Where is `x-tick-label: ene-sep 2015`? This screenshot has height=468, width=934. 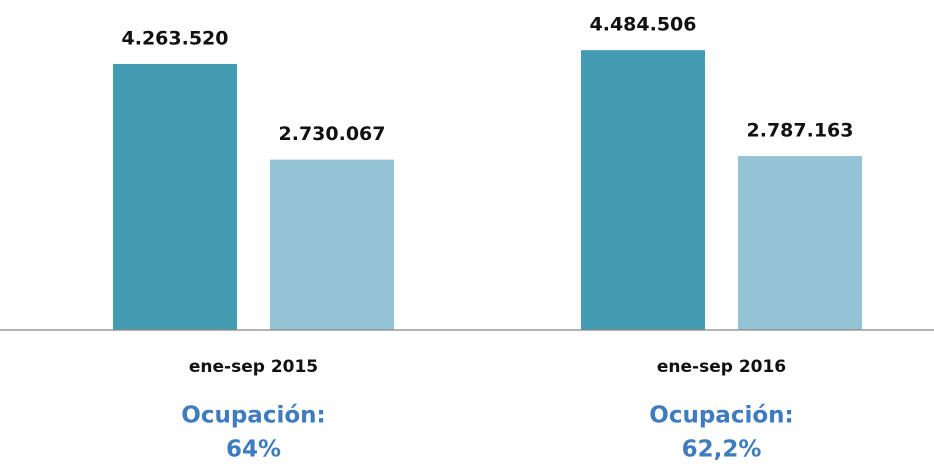 x-tick-label: ene-sep 2015 is located at coordinates (253, 367).